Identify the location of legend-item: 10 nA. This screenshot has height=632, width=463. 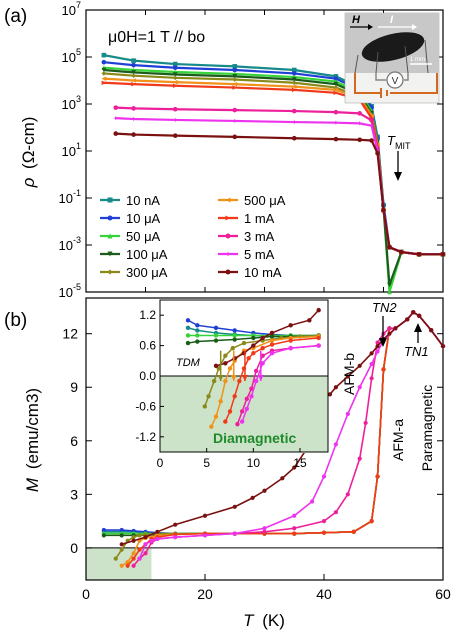
(130, 200).